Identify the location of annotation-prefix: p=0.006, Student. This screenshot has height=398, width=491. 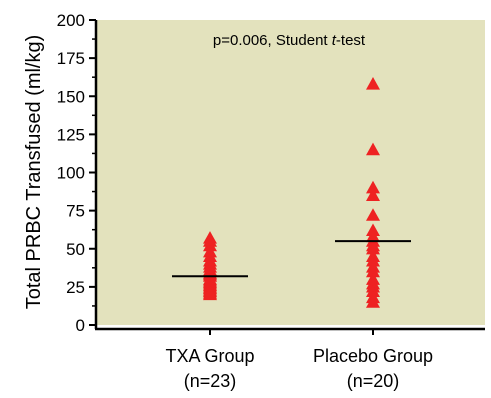
(272, 40).